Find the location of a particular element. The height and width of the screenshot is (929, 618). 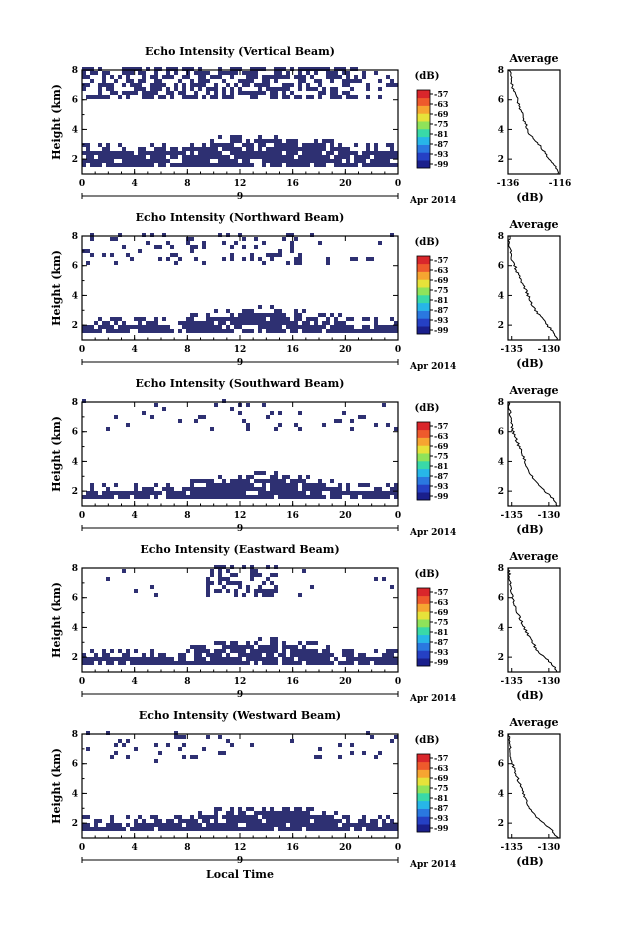

colorbar-unit: (dB) is located at coordinates (427, 242).